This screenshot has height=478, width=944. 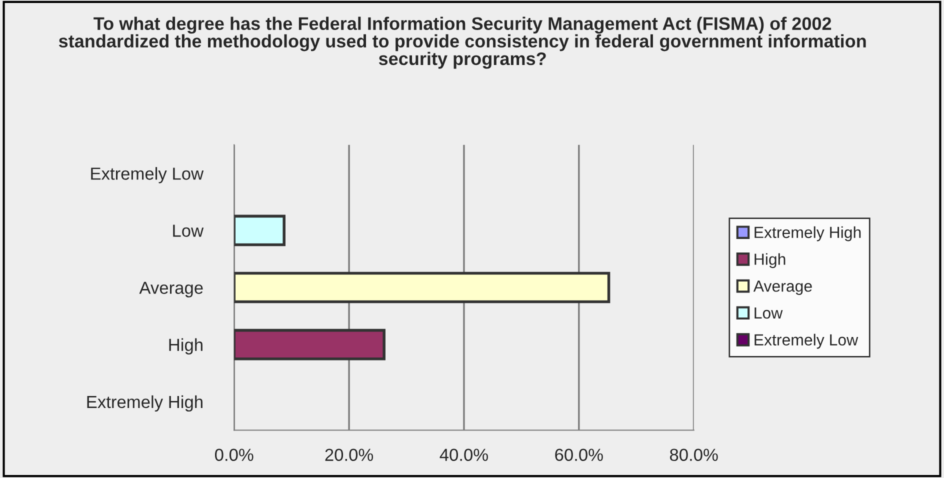 I want to click on legend-label: Extremely Low, so click(x=806, y=341).